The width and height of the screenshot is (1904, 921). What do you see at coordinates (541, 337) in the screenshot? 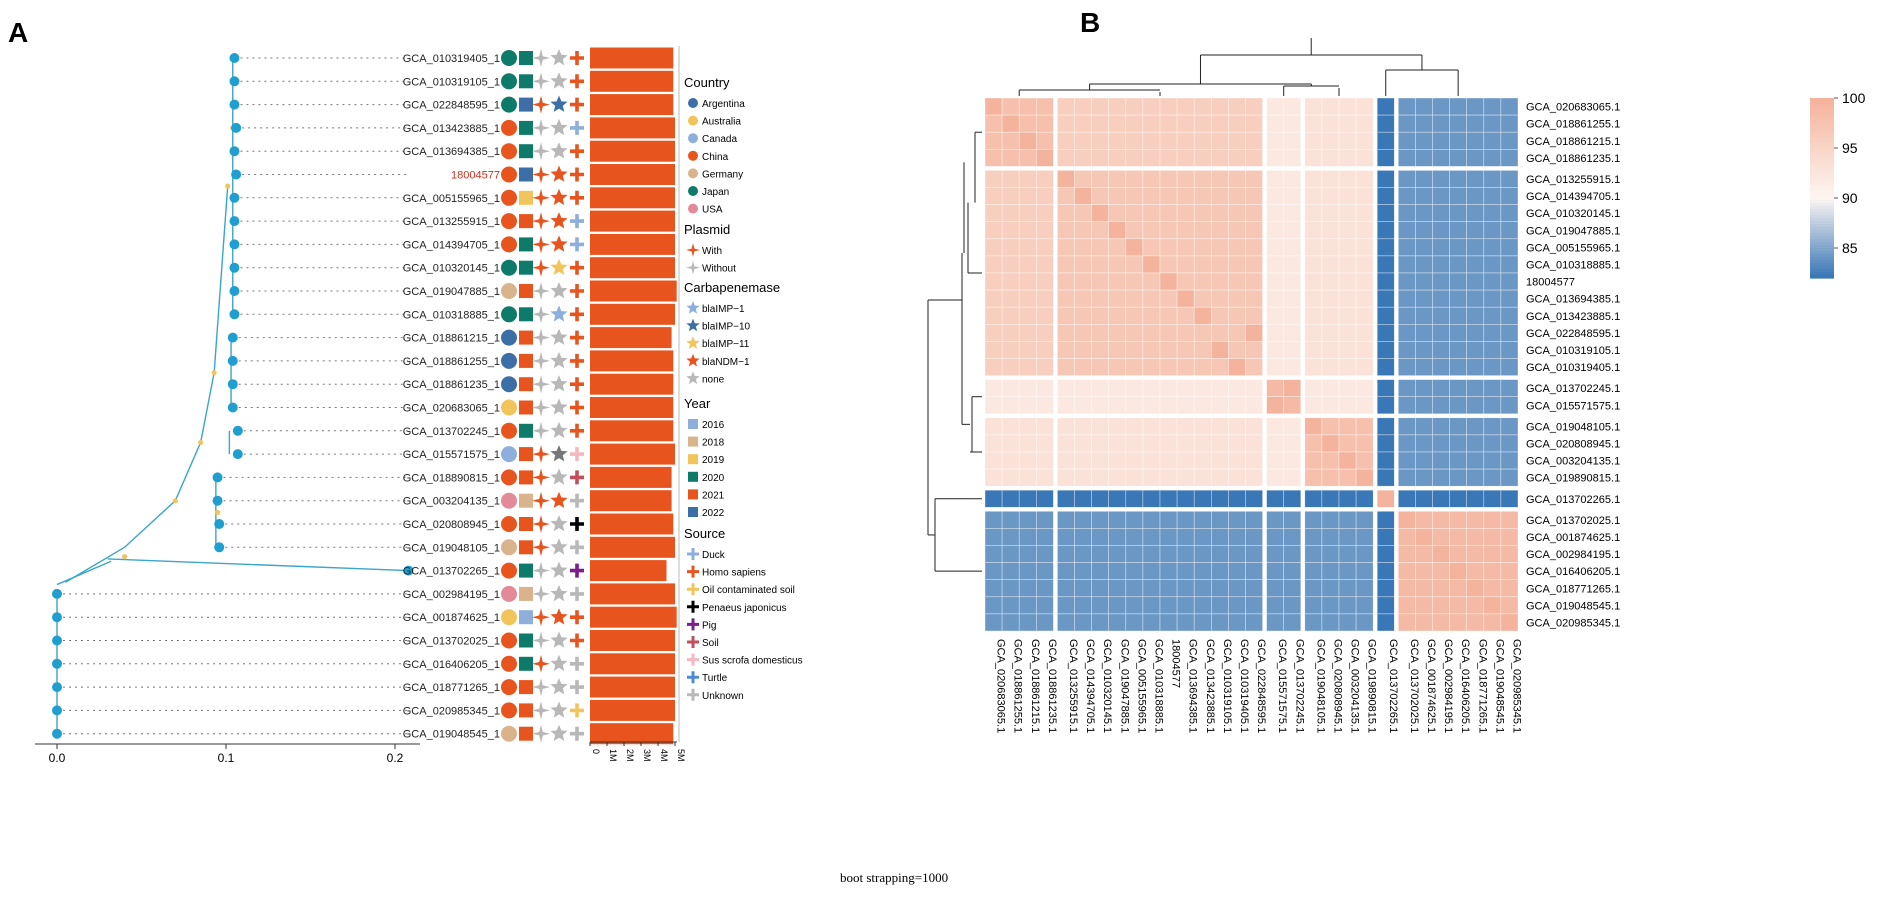
I see `plasmid-marker` at bounding box center [541, 337].